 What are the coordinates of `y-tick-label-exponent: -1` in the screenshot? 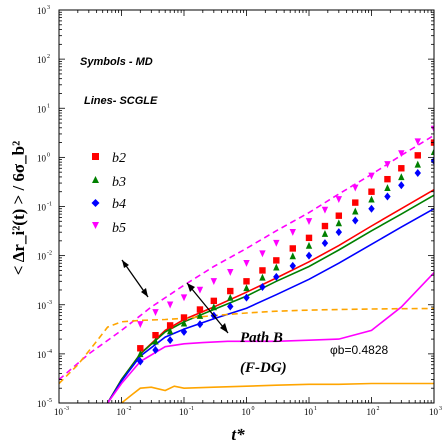 It's located at (49, 205).